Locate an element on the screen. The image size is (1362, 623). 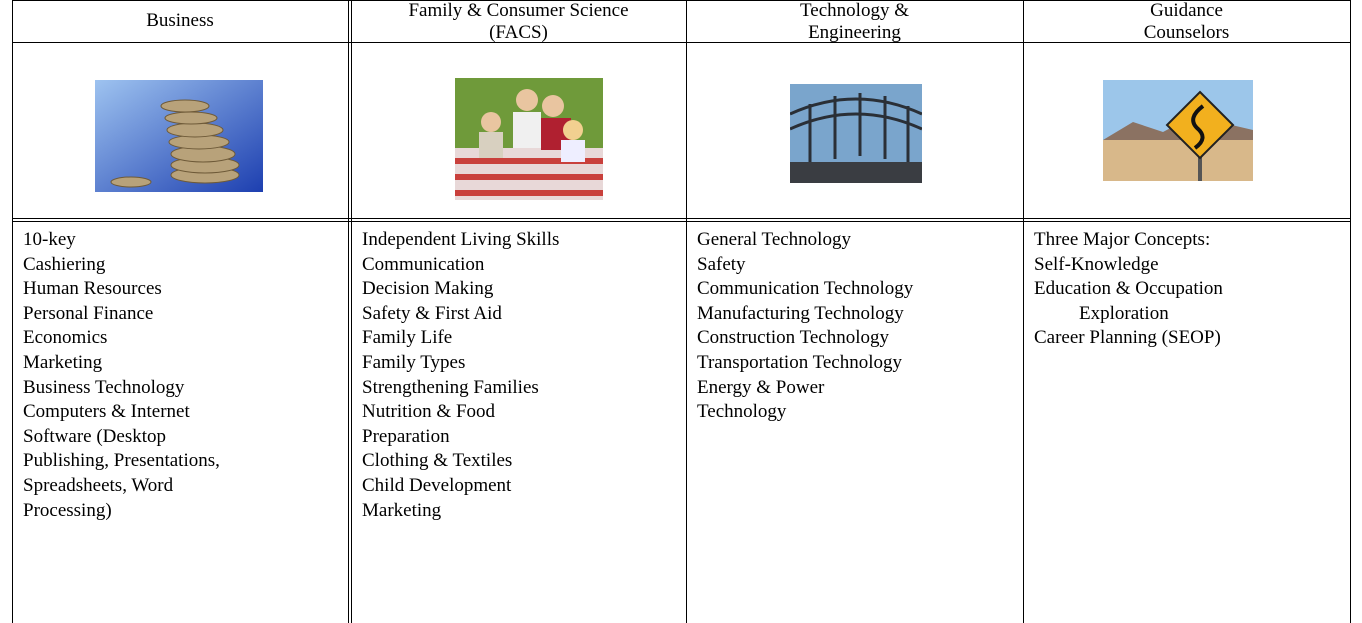
list-item: Education & Occupation is located at coordinates (1128, 289).